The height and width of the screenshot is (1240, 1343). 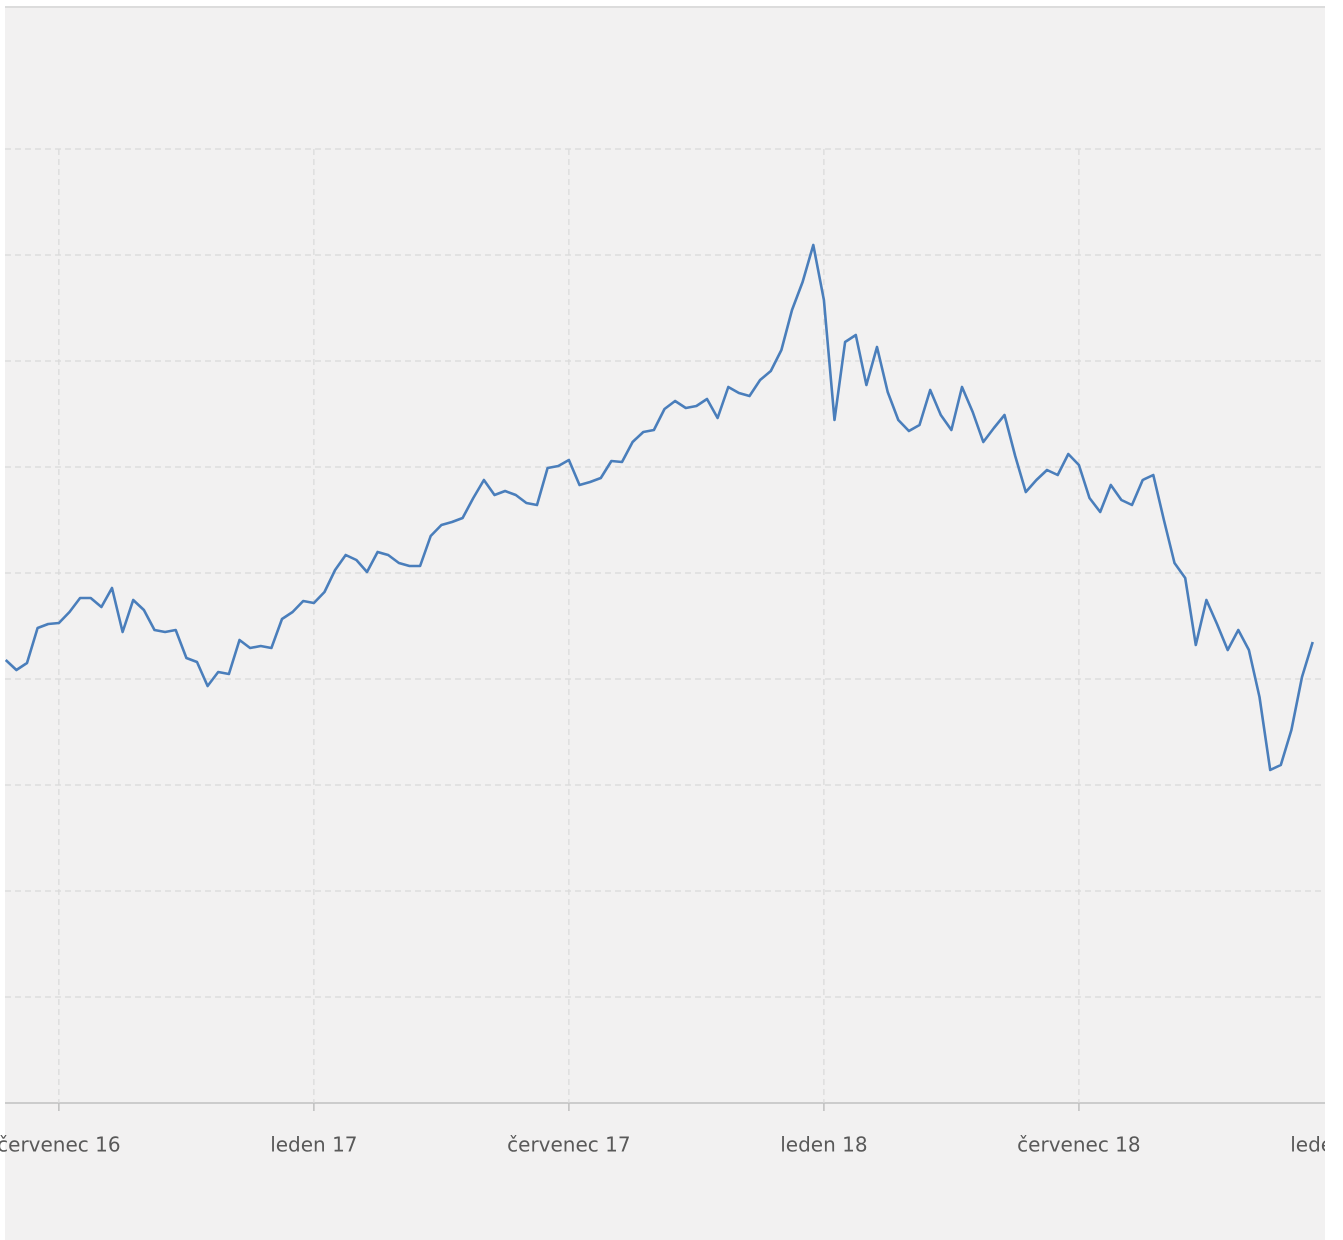 What do you see at coordinates (1307, 1145) in the screenshot?
I see `x-tick-label: leden 19` at bounding box center [1307, 1145].